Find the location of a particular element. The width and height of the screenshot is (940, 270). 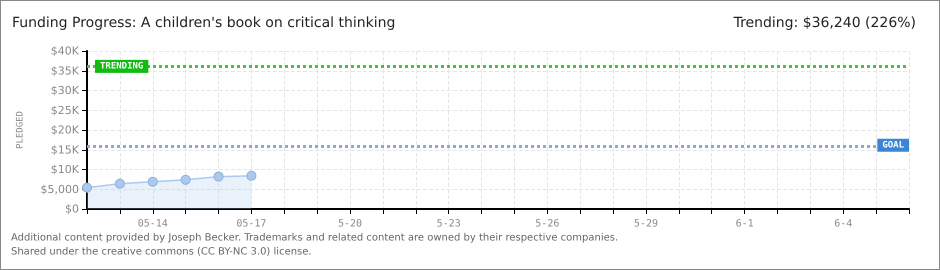

y-tick-label: $35K is located at coordinates (65, 71).